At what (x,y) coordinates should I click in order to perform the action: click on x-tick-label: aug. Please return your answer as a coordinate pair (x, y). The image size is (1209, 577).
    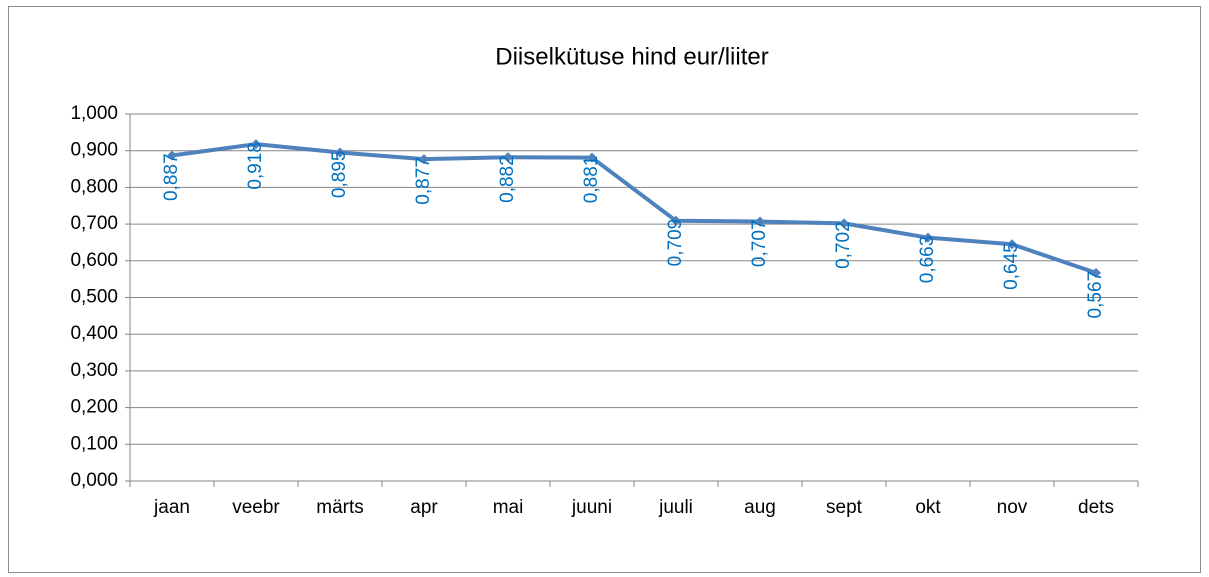
    Looking at the image, I should click on (760, 507).